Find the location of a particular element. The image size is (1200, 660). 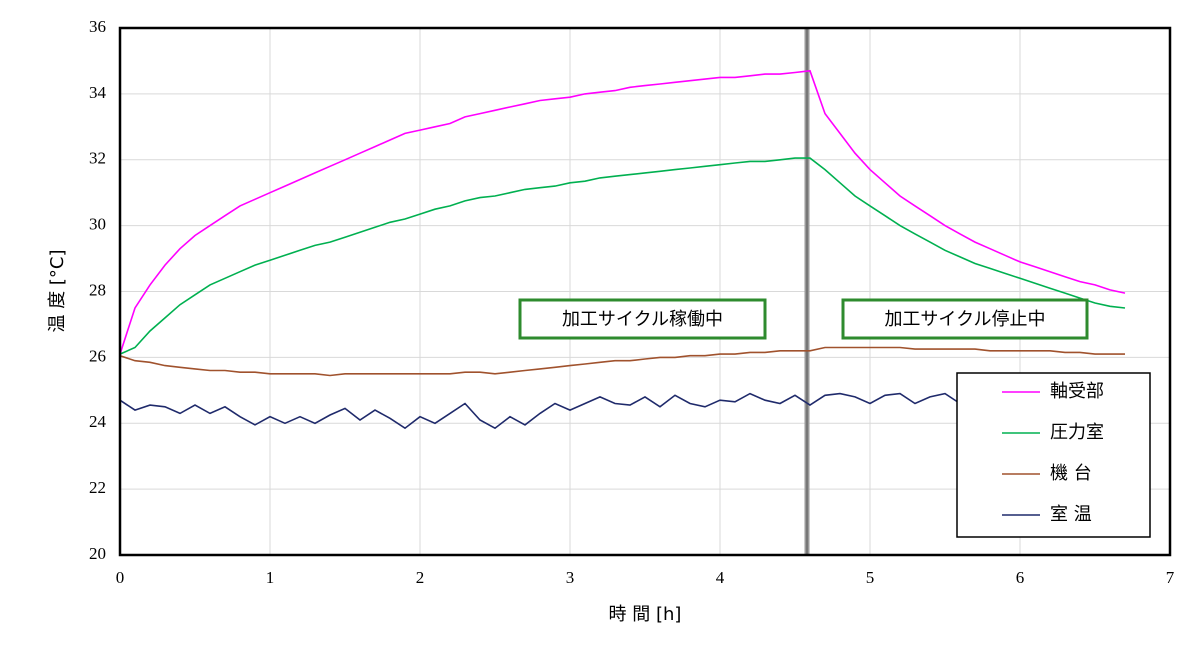

annotation-text: 加工サイクル稼働中 is located at coordinates (642, 319).